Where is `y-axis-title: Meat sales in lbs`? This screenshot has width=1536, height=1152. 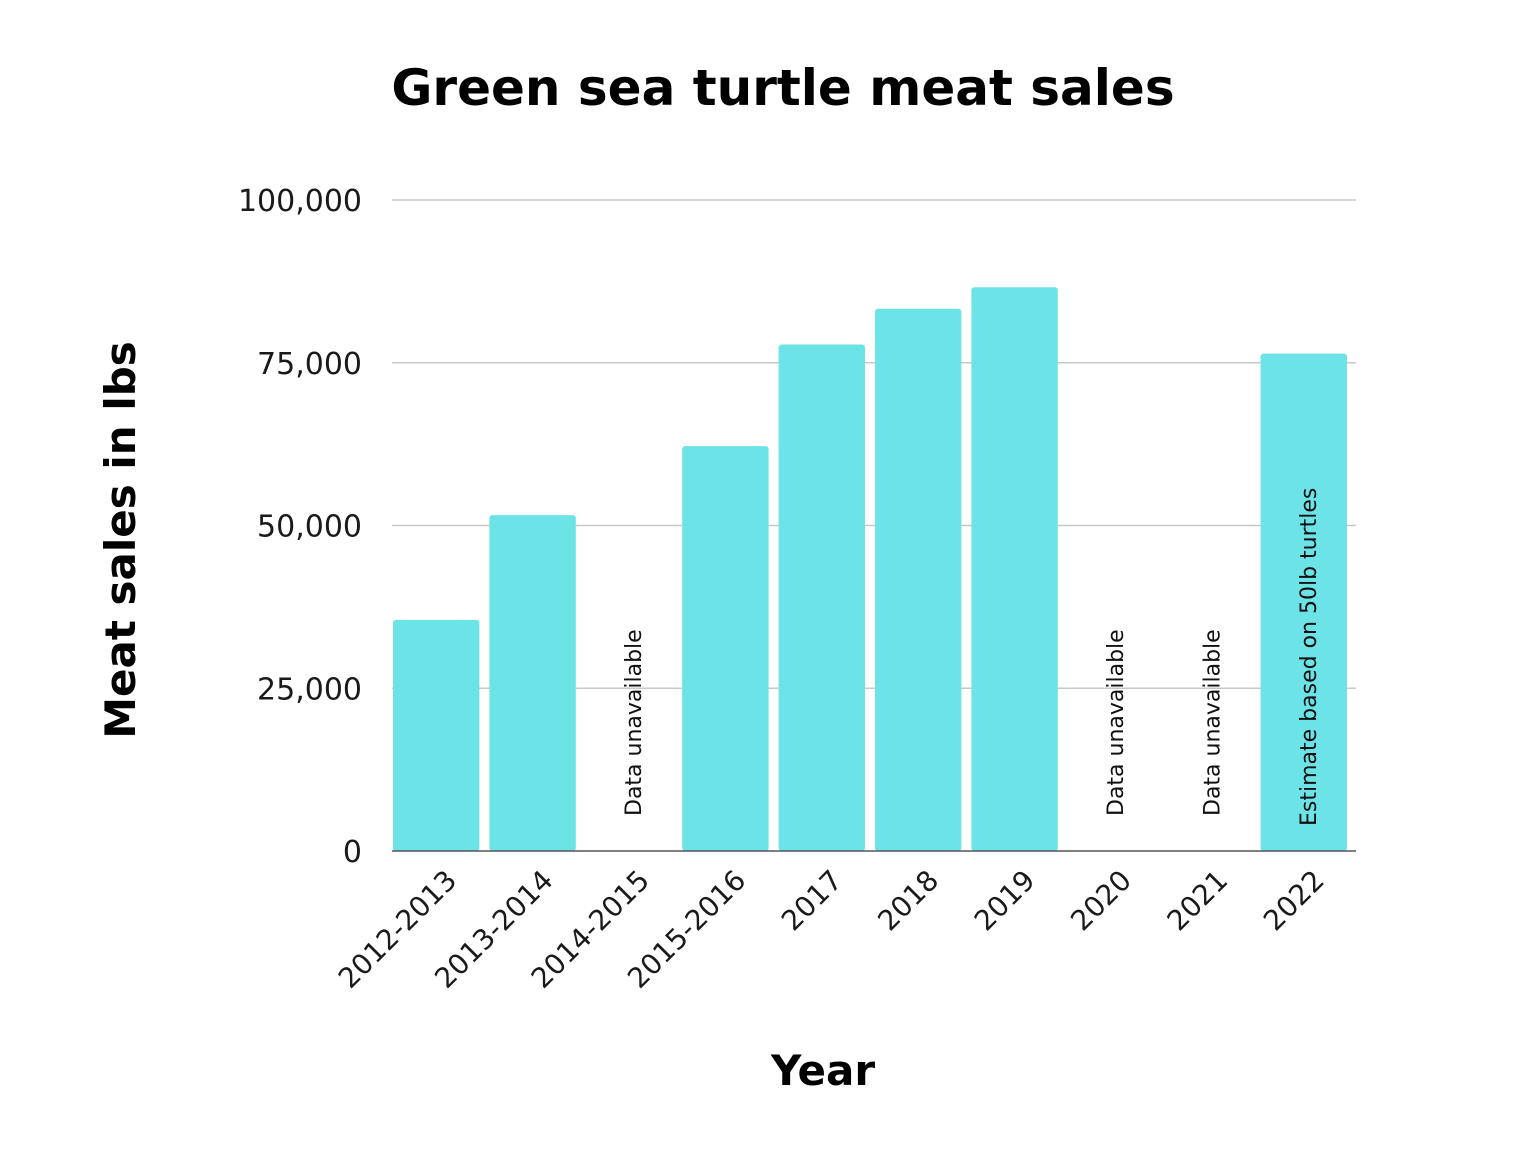
y-axis-title: Meat sales in lbs is located at coordinates (120, 540).